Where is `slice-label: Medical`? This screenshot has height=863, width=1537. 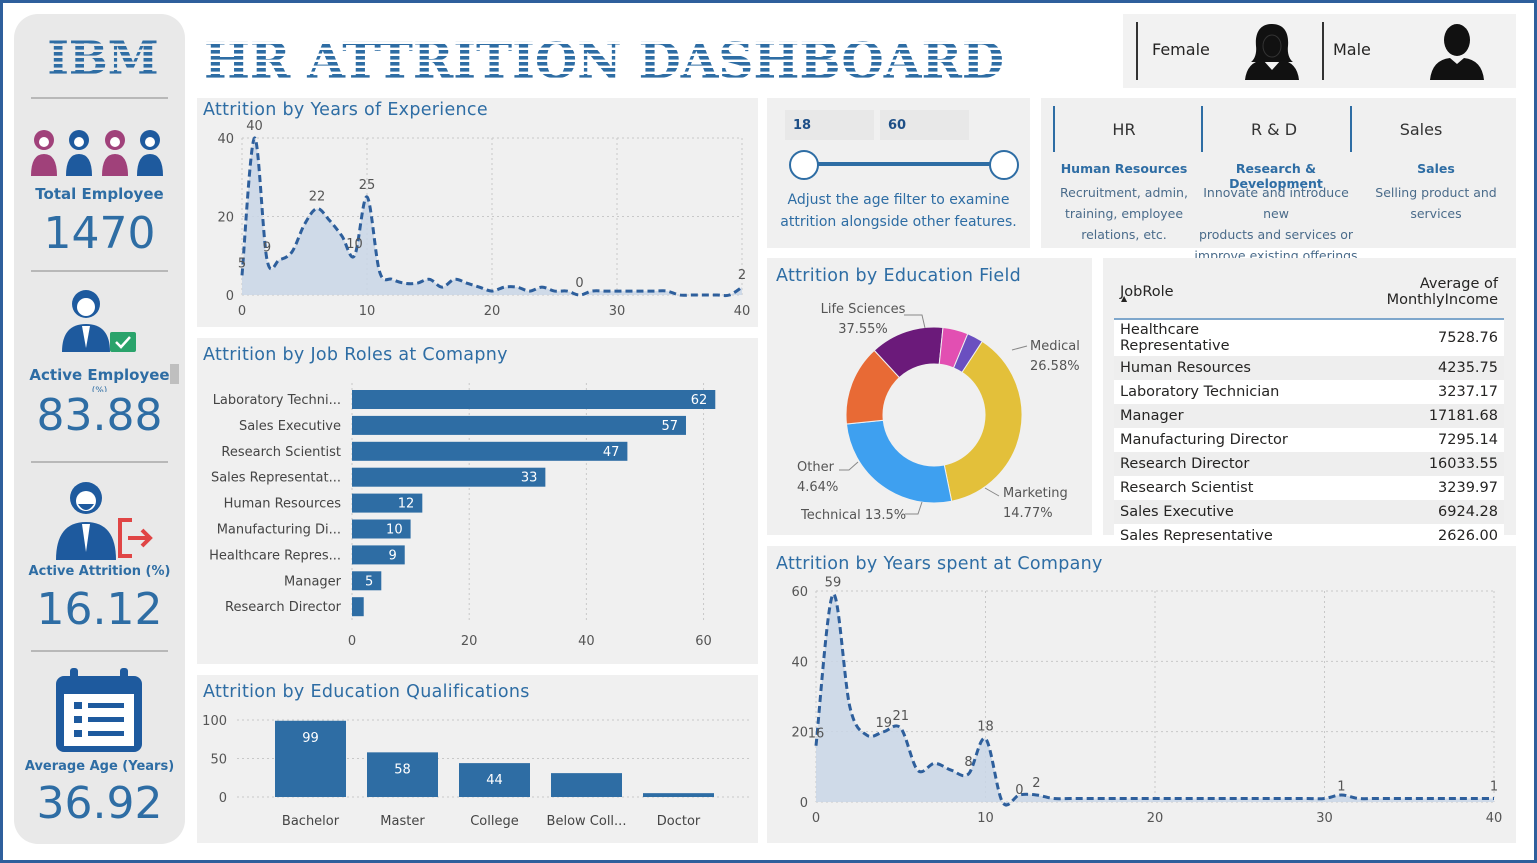
slice-label: Medical is located at coordinates (1055, 346).